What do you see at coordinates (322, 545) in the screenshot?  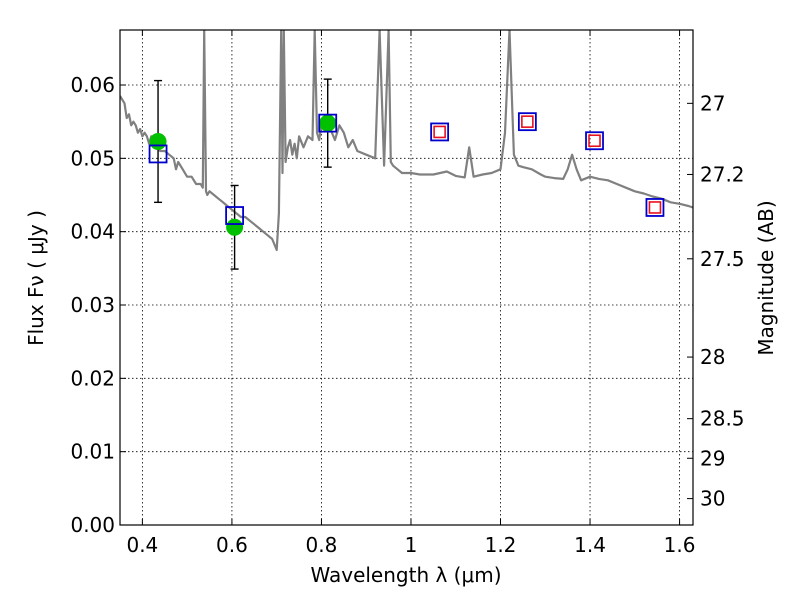 I see `x-tick-label: 0.8` at bounding box center [322, 545].